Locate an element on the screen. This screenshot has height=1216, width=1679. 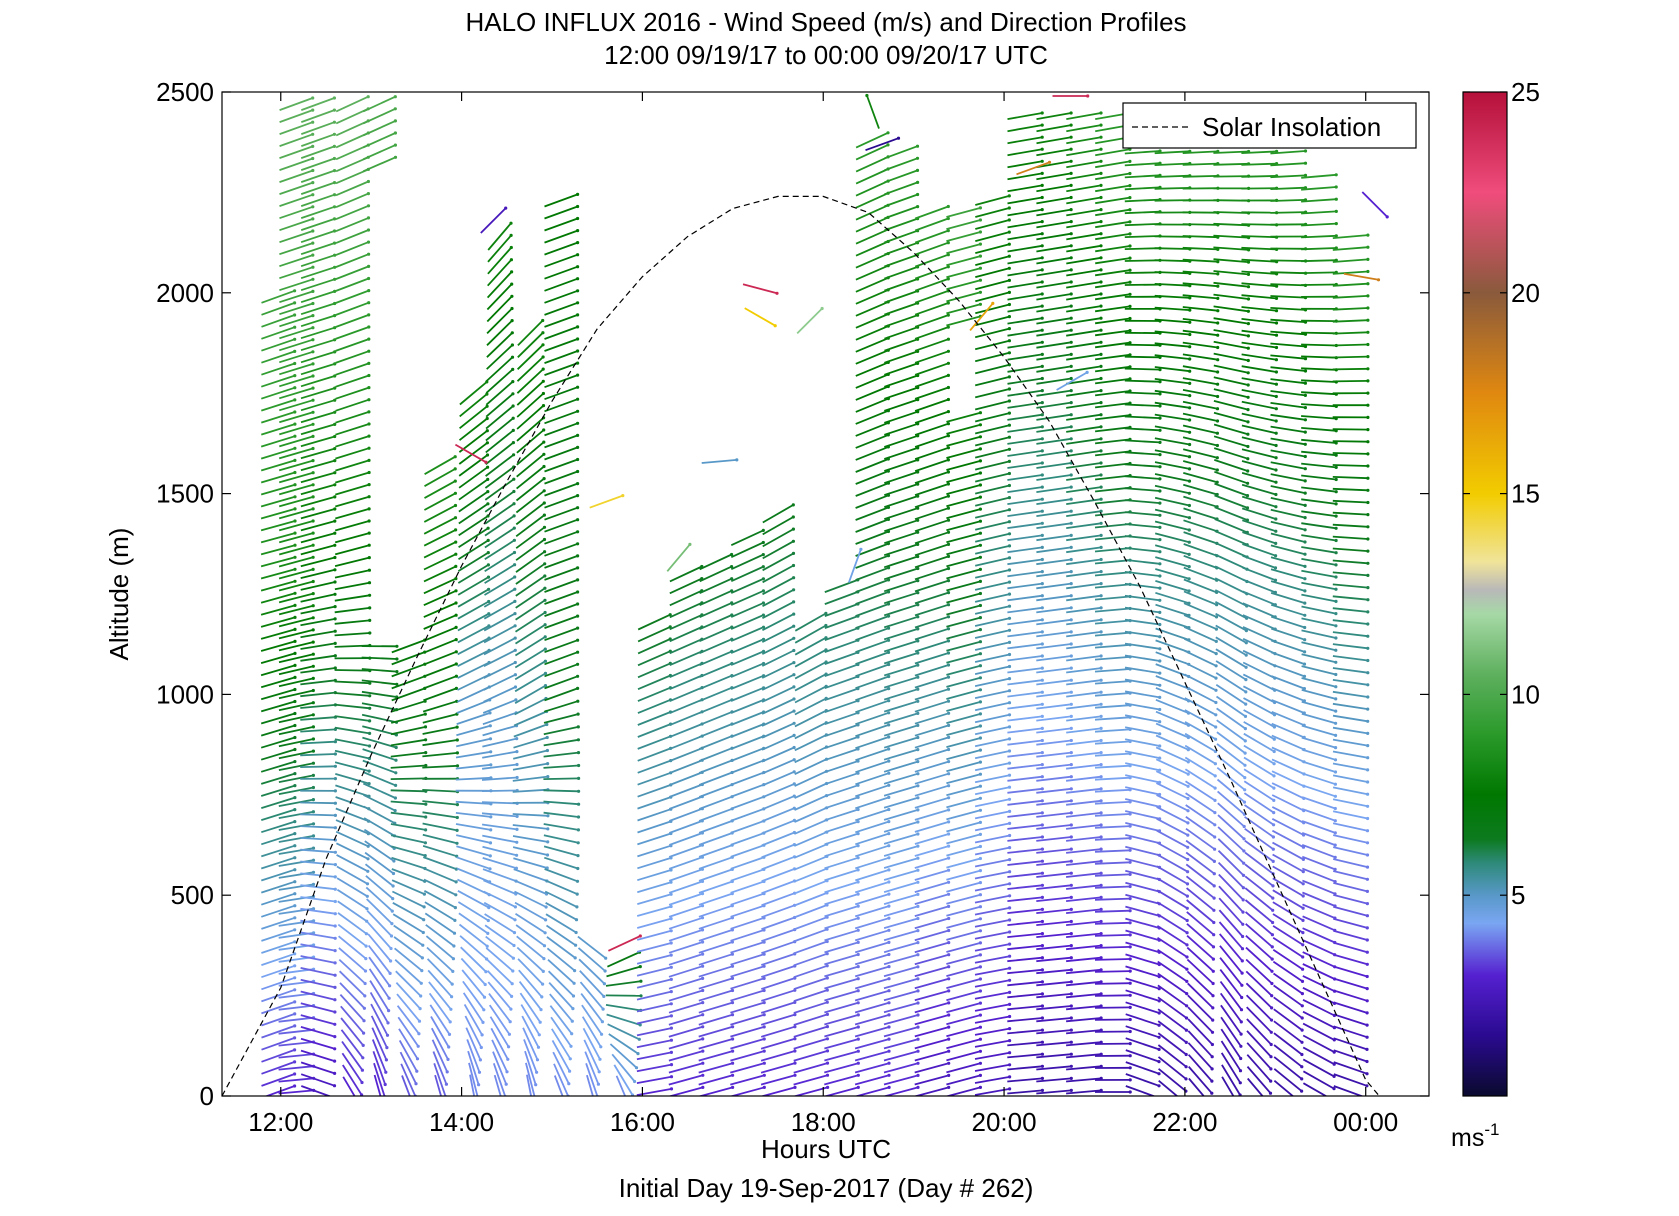
x-tick-label: 12:00 is located at coordinates (280, 1122).